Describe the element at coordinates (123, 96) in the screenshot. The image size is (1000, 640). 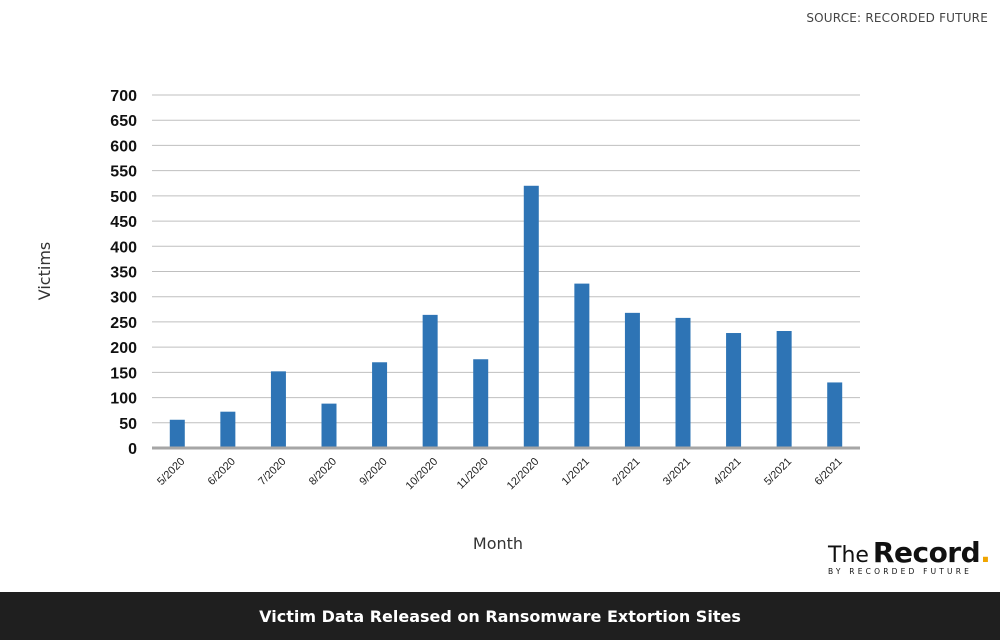
I see `y-tick-label: 700` at that location.